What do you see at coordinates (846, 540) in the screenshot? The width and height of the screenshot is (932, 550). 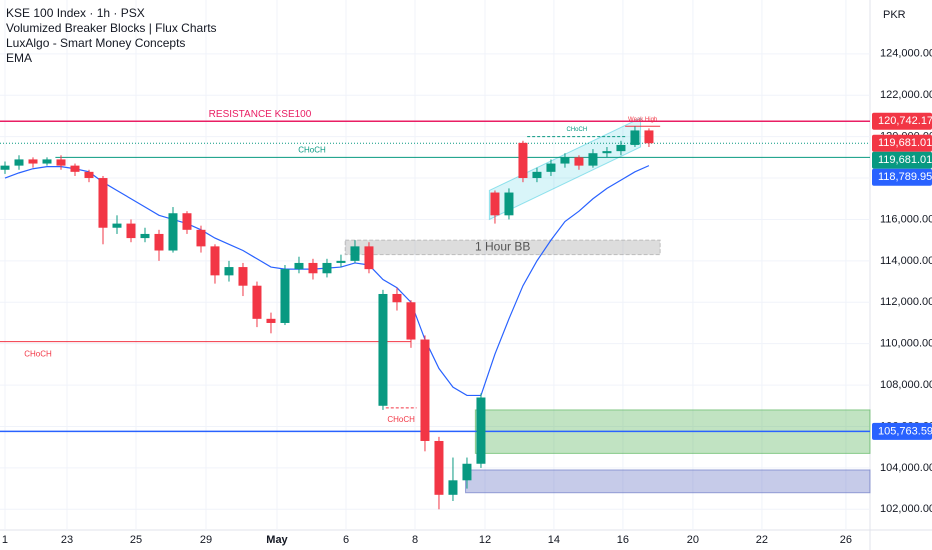 I see `x-tick-label: 26` at bounding box center [846, 540].